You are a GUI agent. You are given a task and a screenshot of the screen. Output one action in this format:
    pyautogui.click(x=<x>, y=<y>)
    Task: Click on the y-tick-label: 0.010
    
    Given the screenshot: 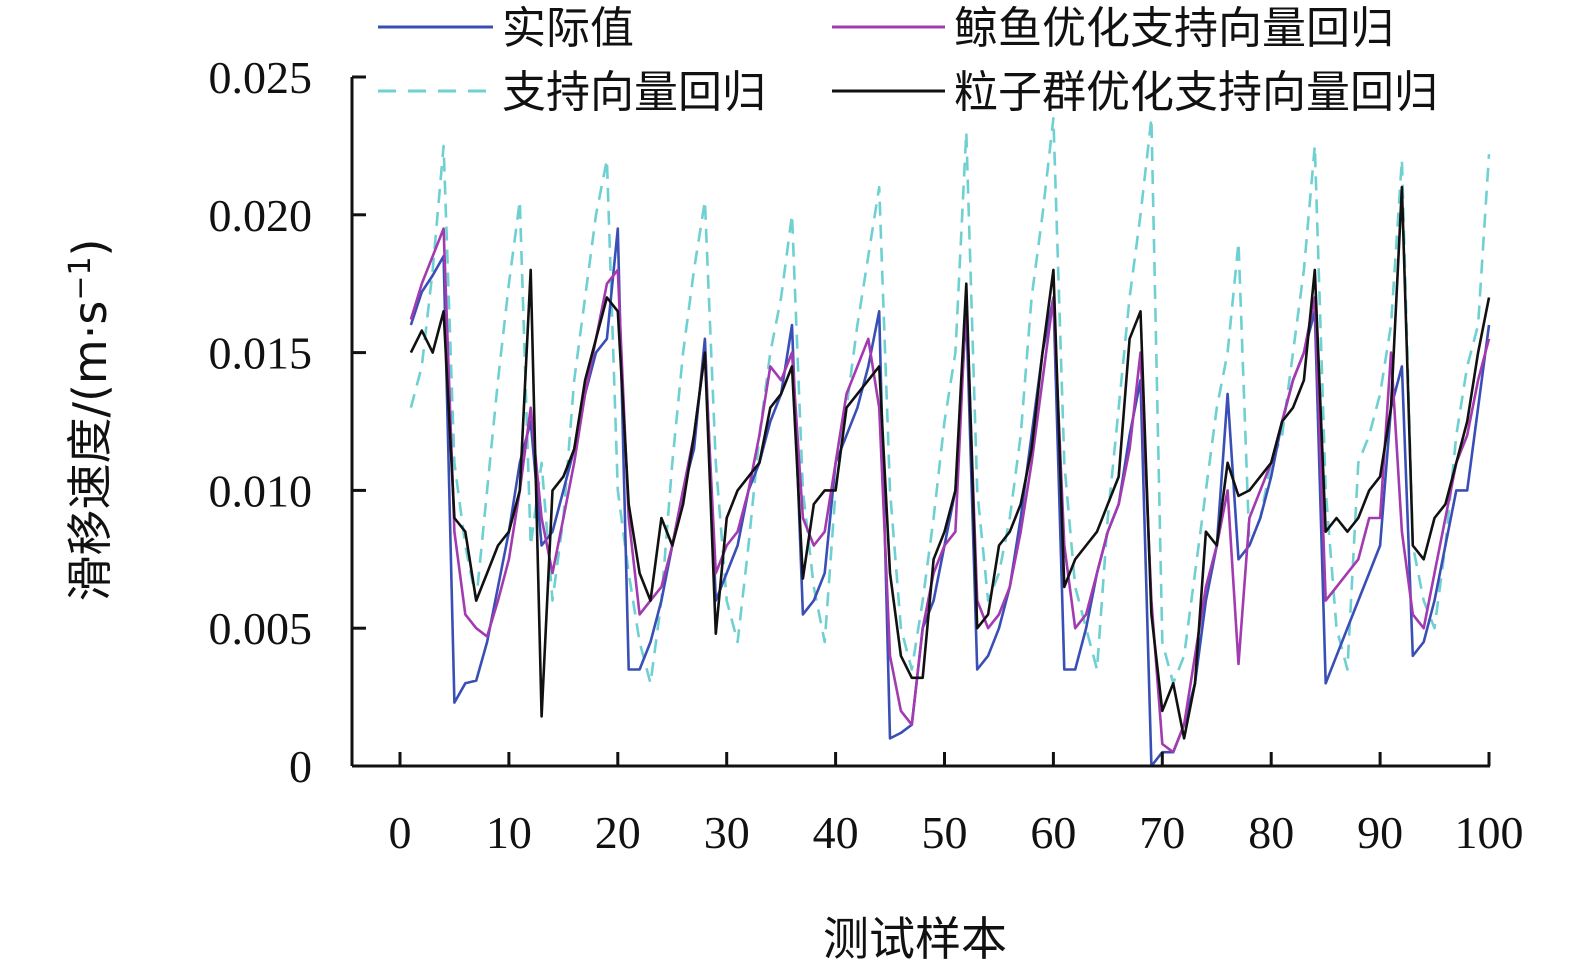 What is the action you would take?
    pyautogui.click(x=261, y=490)
    